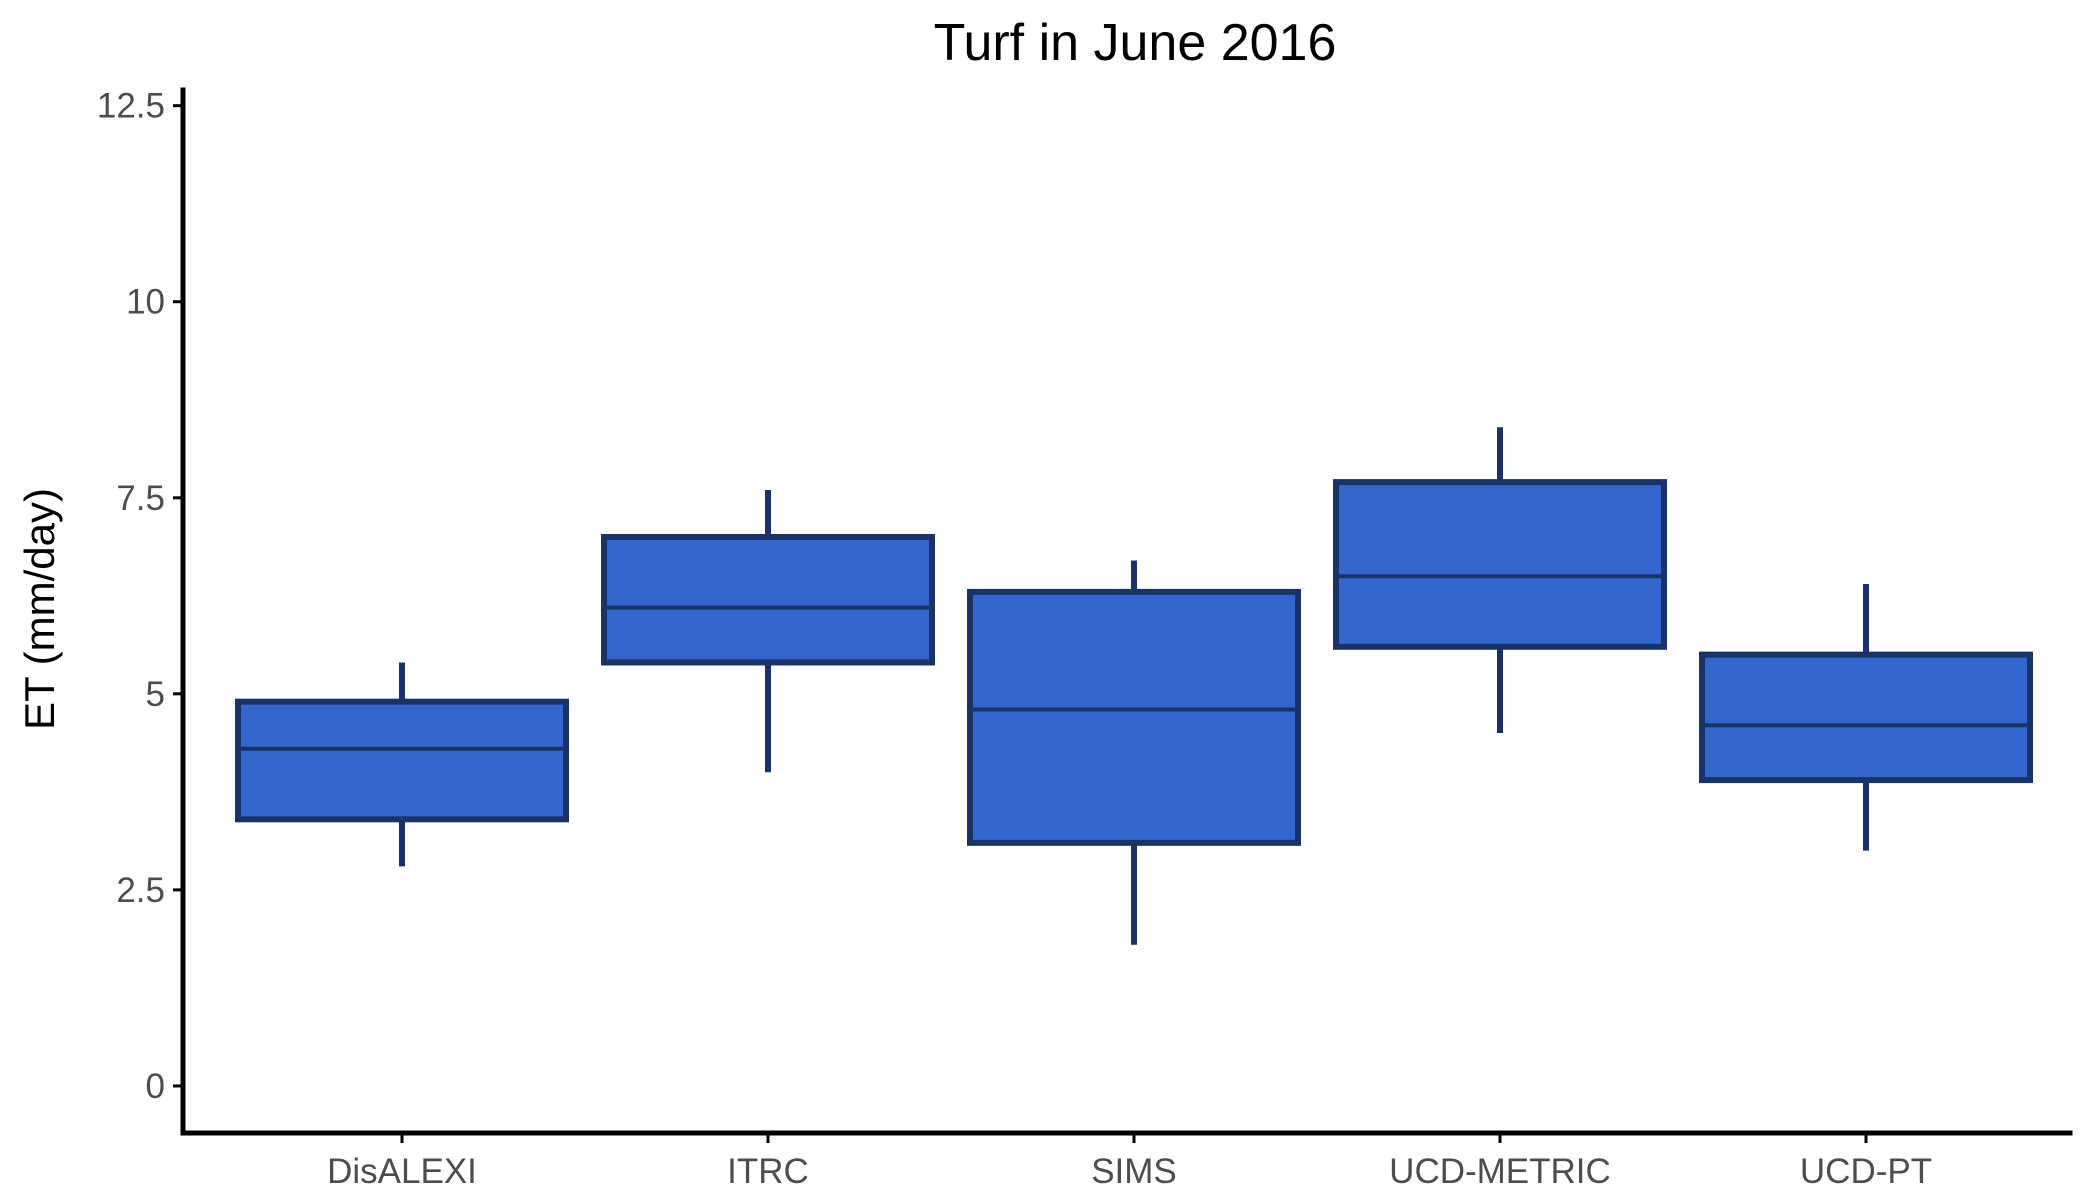 This screenshot has width=2100, height=1200. Describe the element at coordinates (402, 1171) in the screenshot. I see `x-tick-label: DisALEXI` at that location.